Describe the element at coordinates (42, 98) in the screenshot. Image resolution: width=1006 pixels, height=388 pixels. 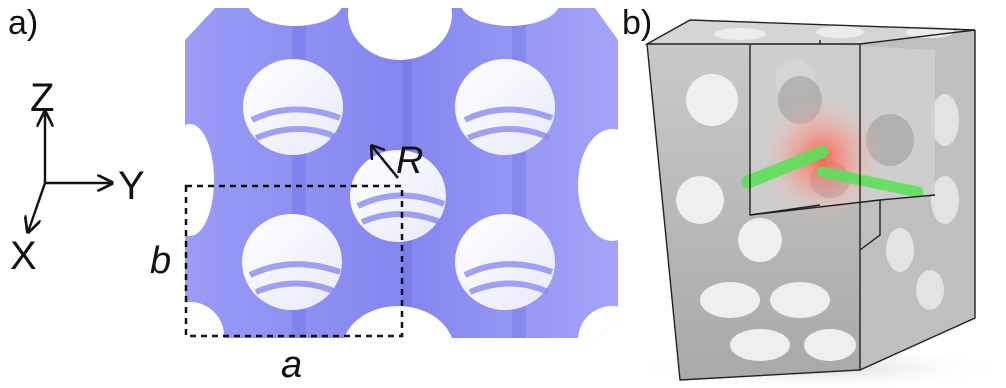
I see `z-axis-label: Z` at that location.